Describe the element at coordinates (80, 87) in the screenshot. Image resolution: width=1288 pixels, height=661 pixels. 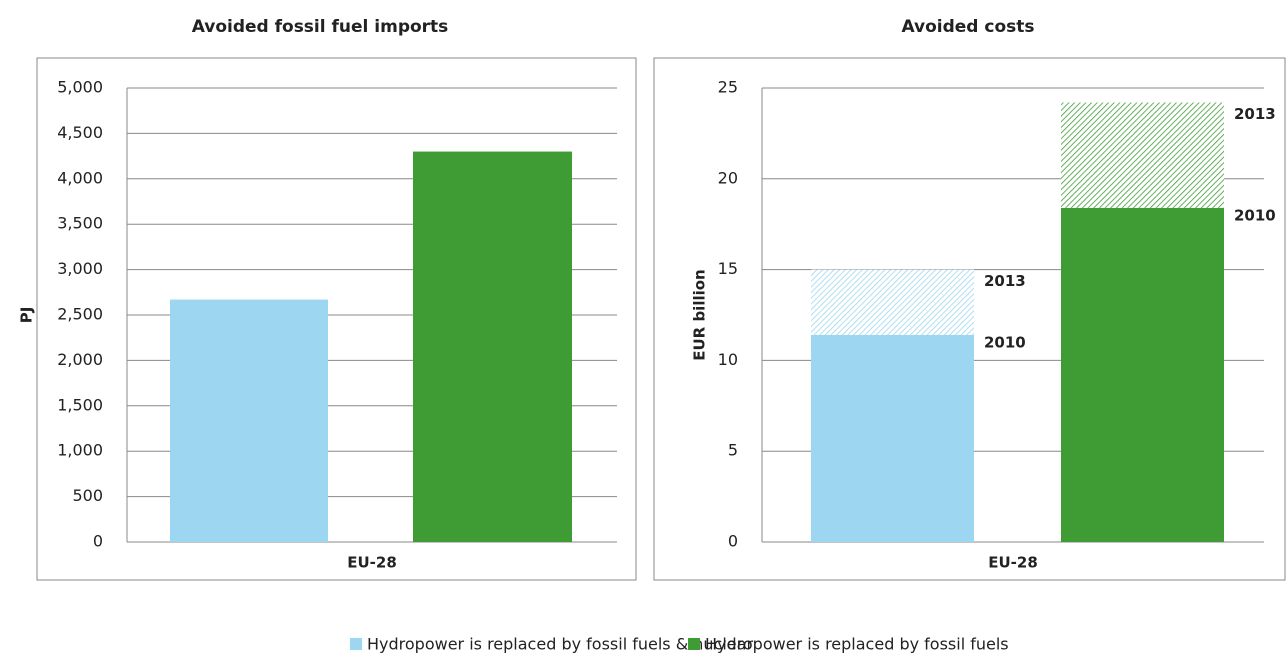
I see `y-tick-label: 5,000` at that location.